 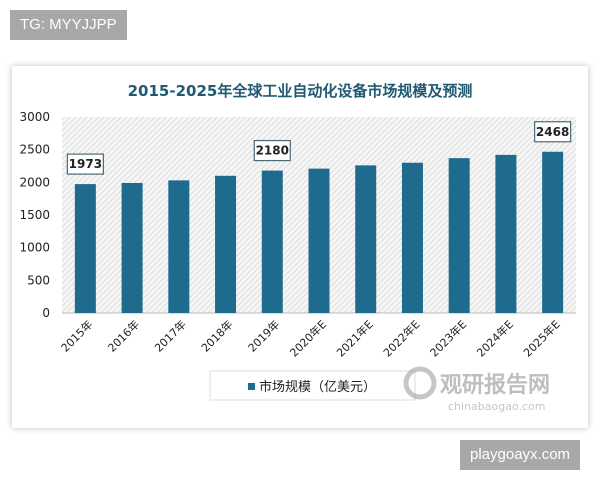 I want to click on x-tick-label: 2022年E, so click(x=401, y=338).